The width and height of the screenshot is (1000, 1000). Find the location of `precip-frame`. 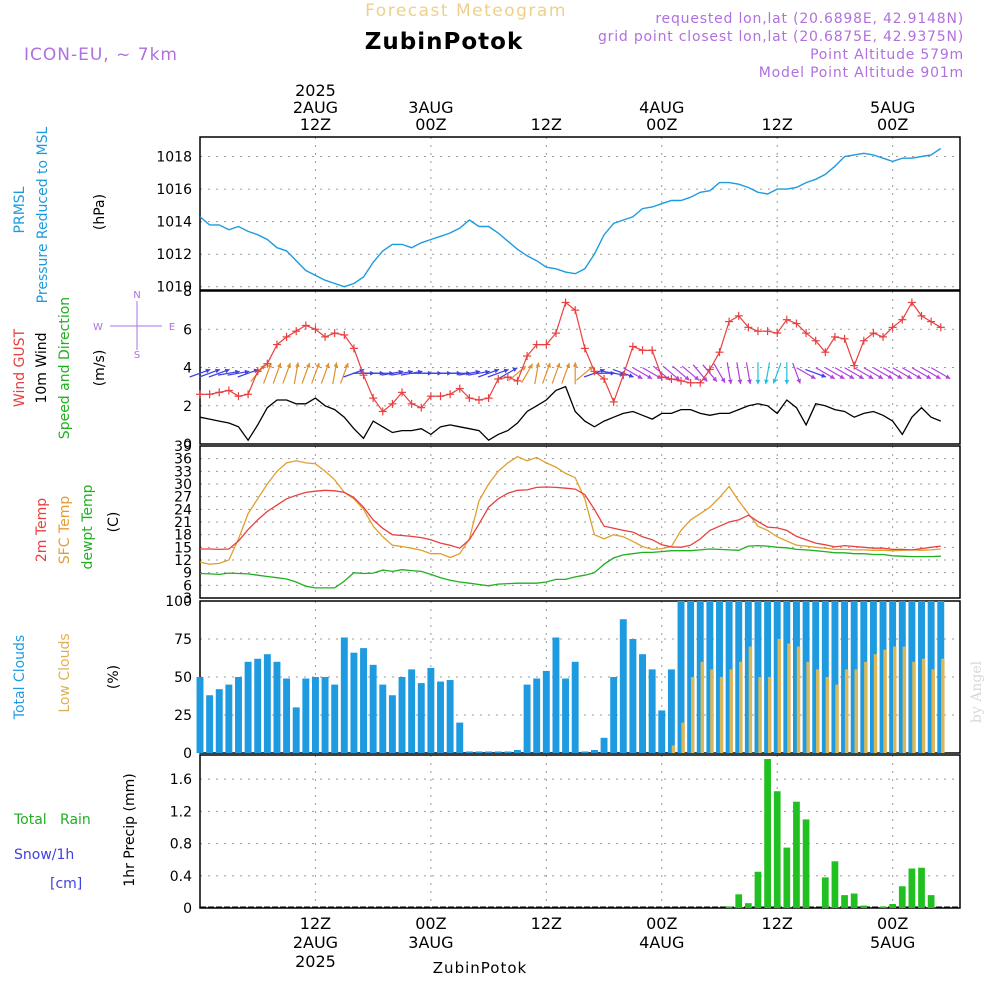

precip-frame is located at coordinates (580, 831).